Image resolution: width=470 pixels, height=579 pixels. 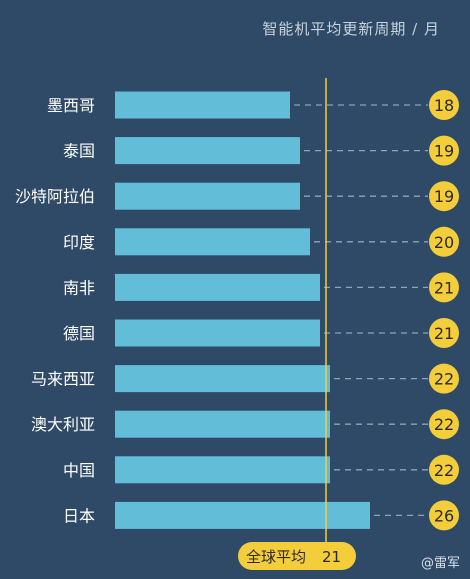 I want to click on category-label: 泰国, so click(x=79, y=151).